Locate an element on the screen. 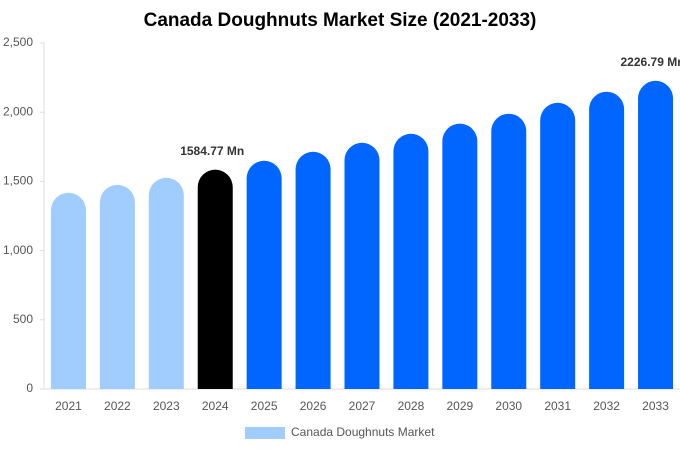 This screenshot has height=450, width=680. y-tick-label: 1,500 is located at coordinates (18, 181).